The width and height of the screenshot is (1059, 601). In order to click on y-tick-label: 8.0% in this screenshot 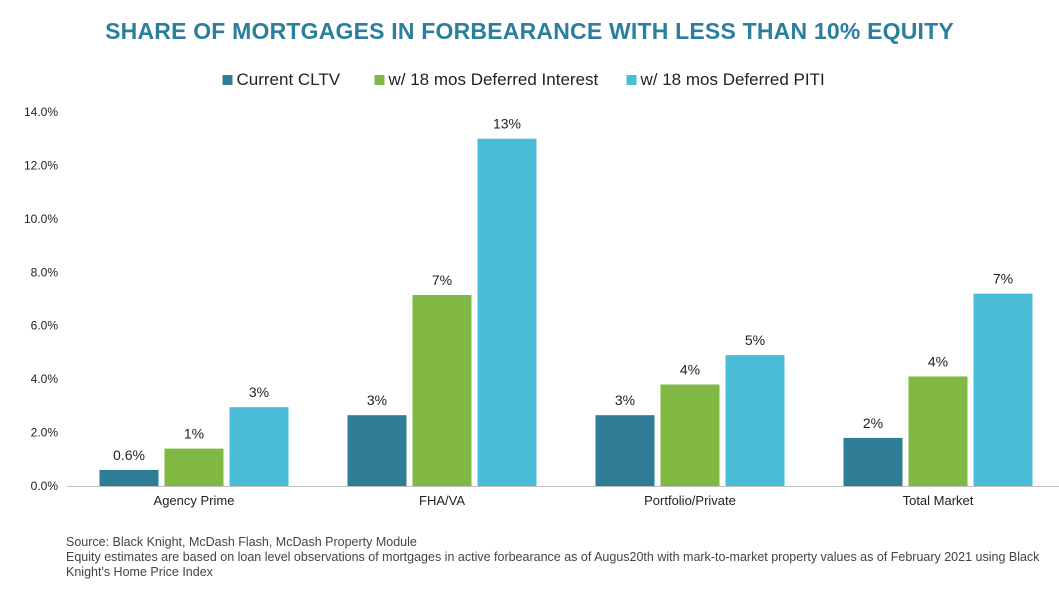, I will do `click(45, 272)`.